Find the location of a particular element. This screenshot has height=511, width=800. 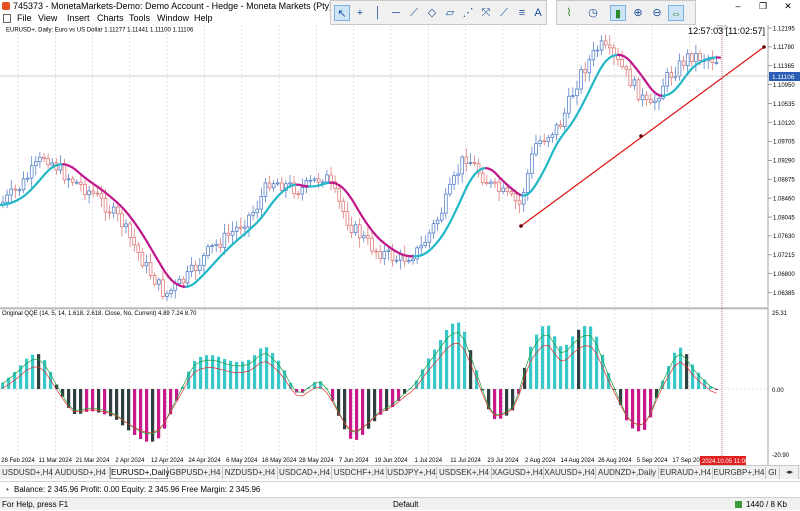

ellipse-icon: ◇ is located at coordinates (432, 13).